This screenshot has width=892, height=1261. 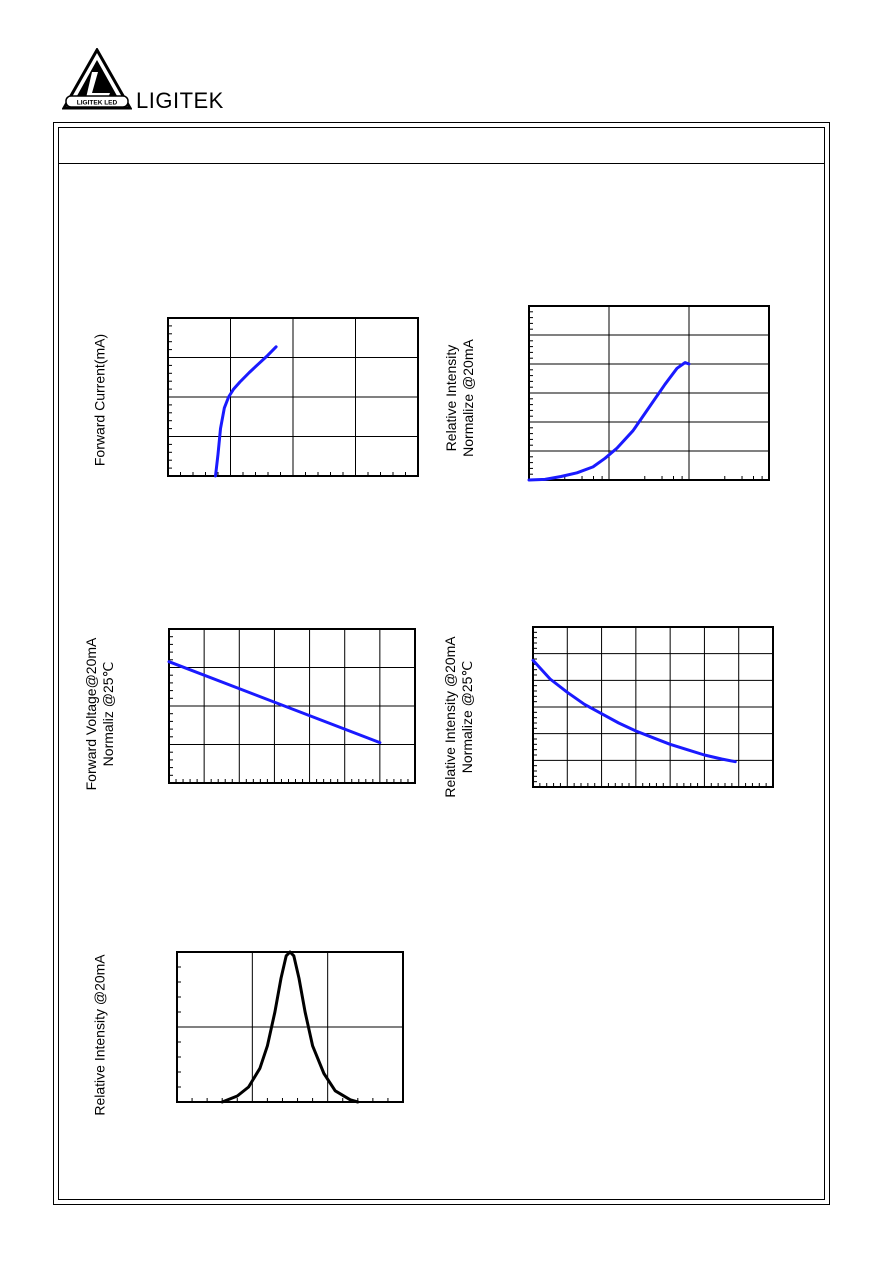 I want to click on chart5-ylabel: Relative Intensity @20mA, so click(x=99, y=1035).